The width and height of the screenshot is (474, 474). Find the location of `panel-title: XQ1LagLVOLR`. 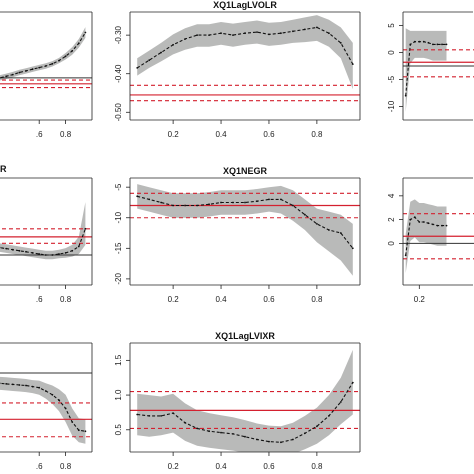

panel-title: XQ1LagLVOLR is located at coordinates (245, 5).